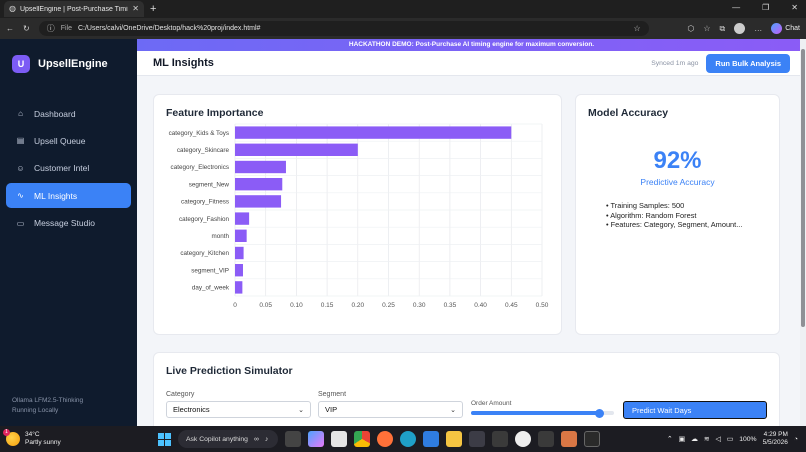 The height and width of the screenshot is (452, 806). What do you see at coordinates (164, 439) in the screenshot?
I see `windows-start-icon` at bounding box center [164, 439].